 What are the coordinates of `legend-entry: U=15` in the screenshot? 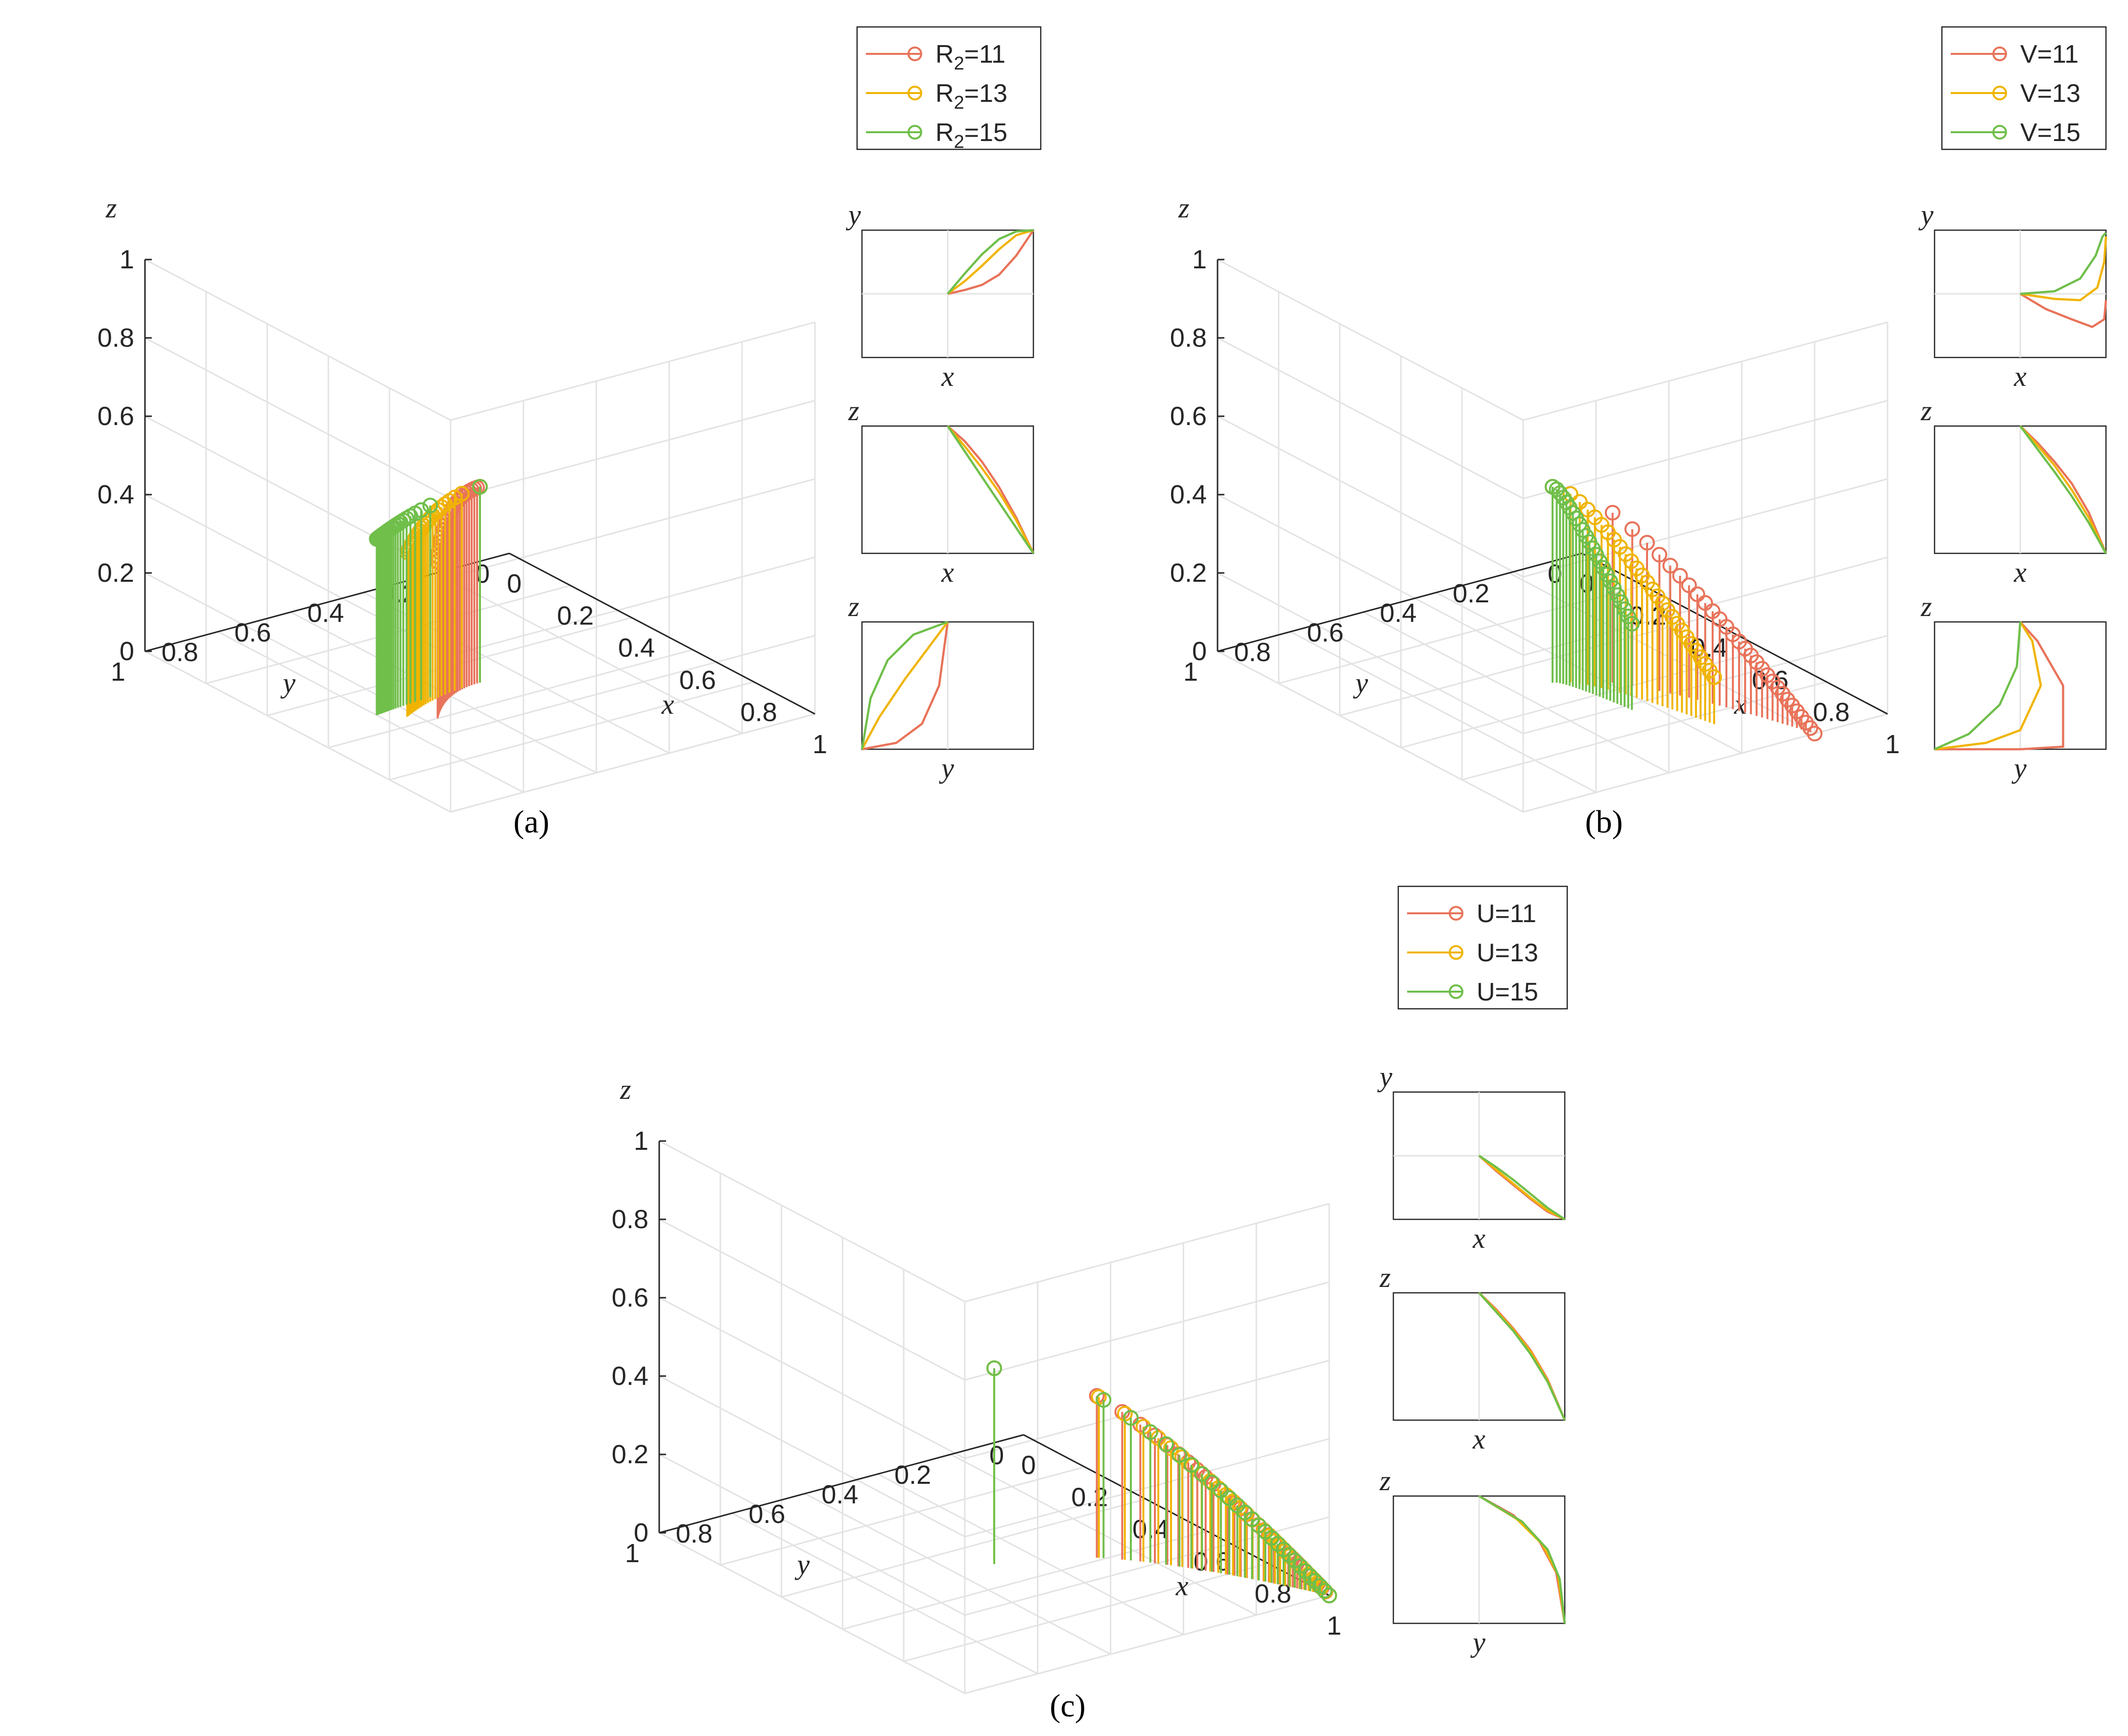 It's located at (1507, 992).